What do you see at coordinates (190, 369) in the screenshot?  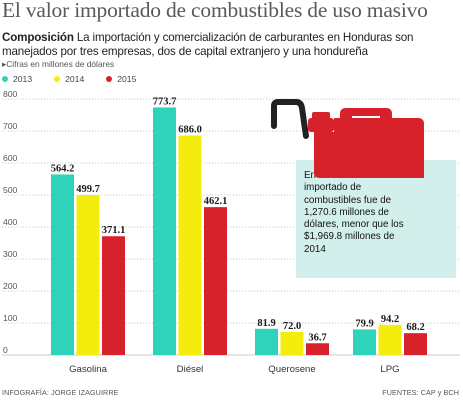 I see `x-tick-label: Diésel` at bounding box center [190, 369].